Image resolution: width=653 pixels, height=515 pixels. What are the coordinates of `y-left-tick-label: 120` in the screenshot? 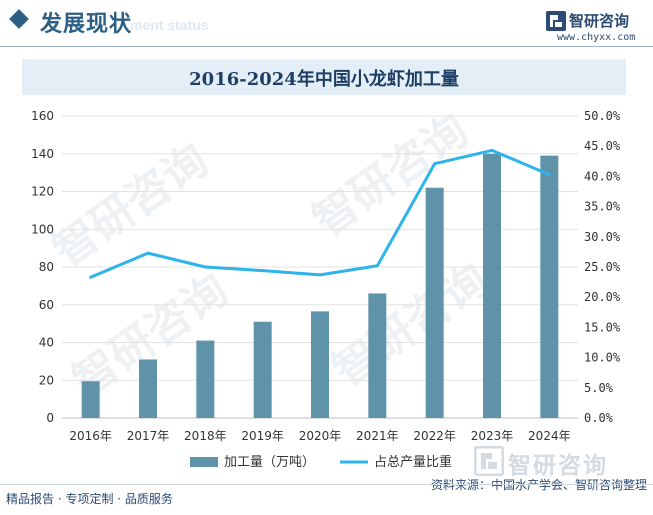 It's located at (42, 192).